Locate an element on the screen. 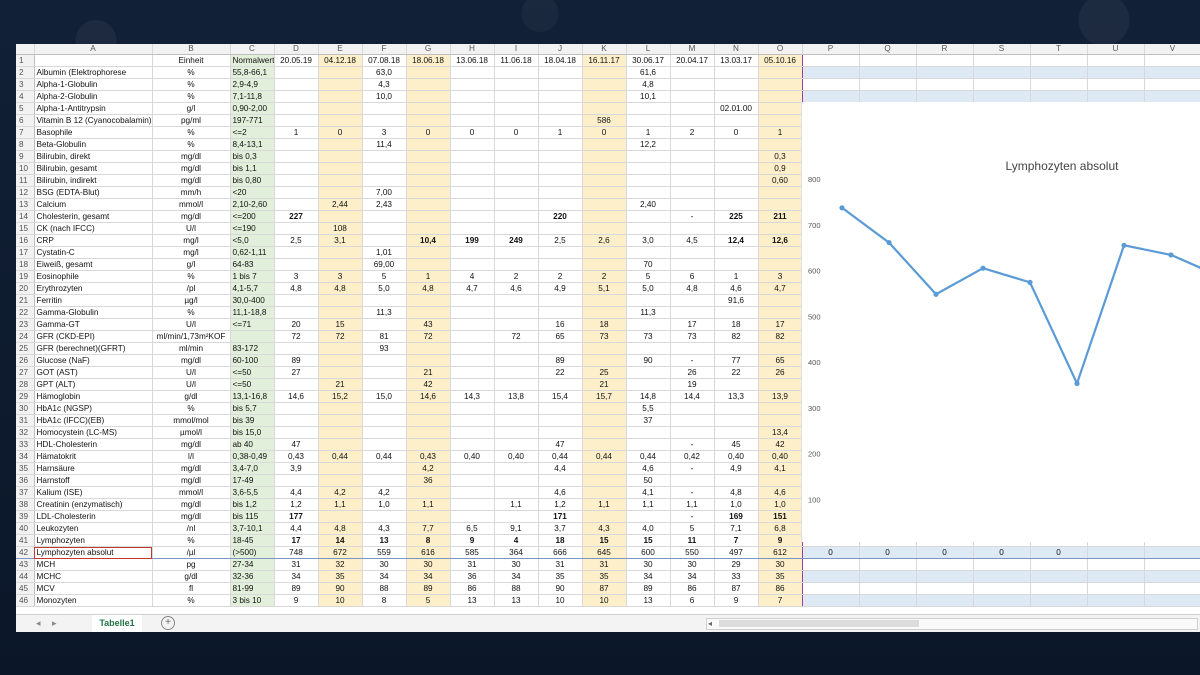 Image resolution: width=1200 pixels, height=675 pixels. data-cell: 15 is located at coordinates (340, 324).